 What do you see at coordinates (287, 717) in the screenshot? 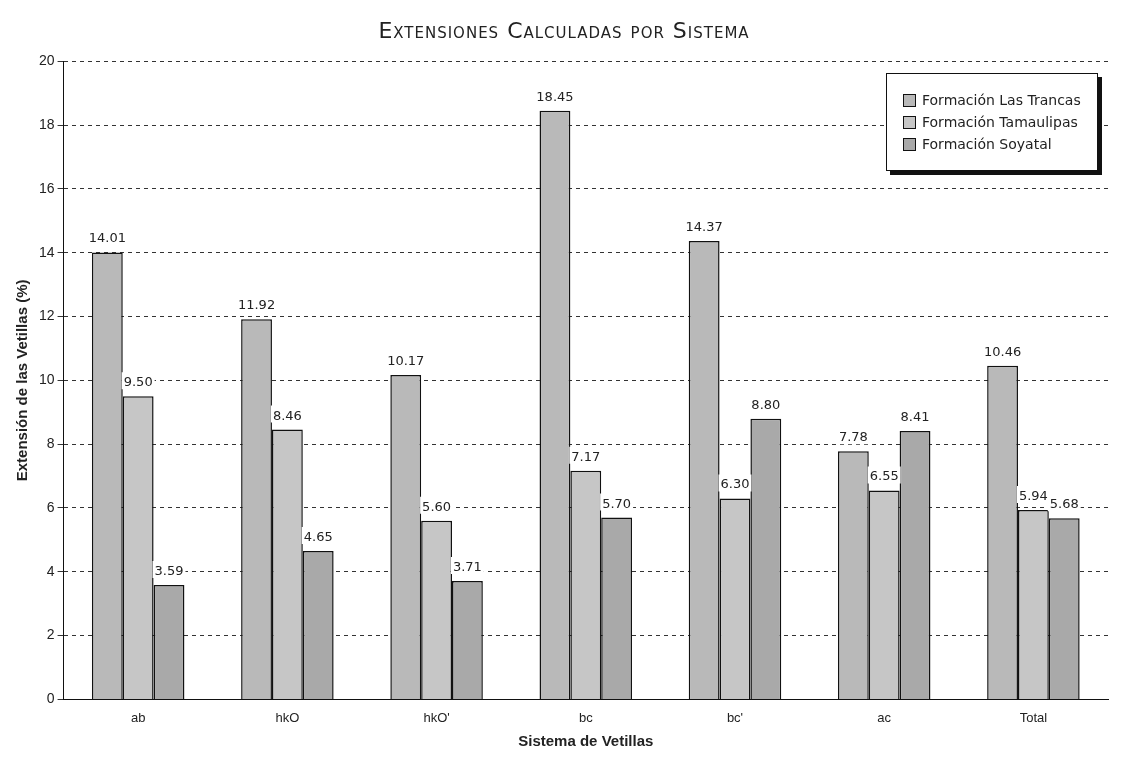
I see `x-tick-label: hkO` at bounding box center [287, 717].